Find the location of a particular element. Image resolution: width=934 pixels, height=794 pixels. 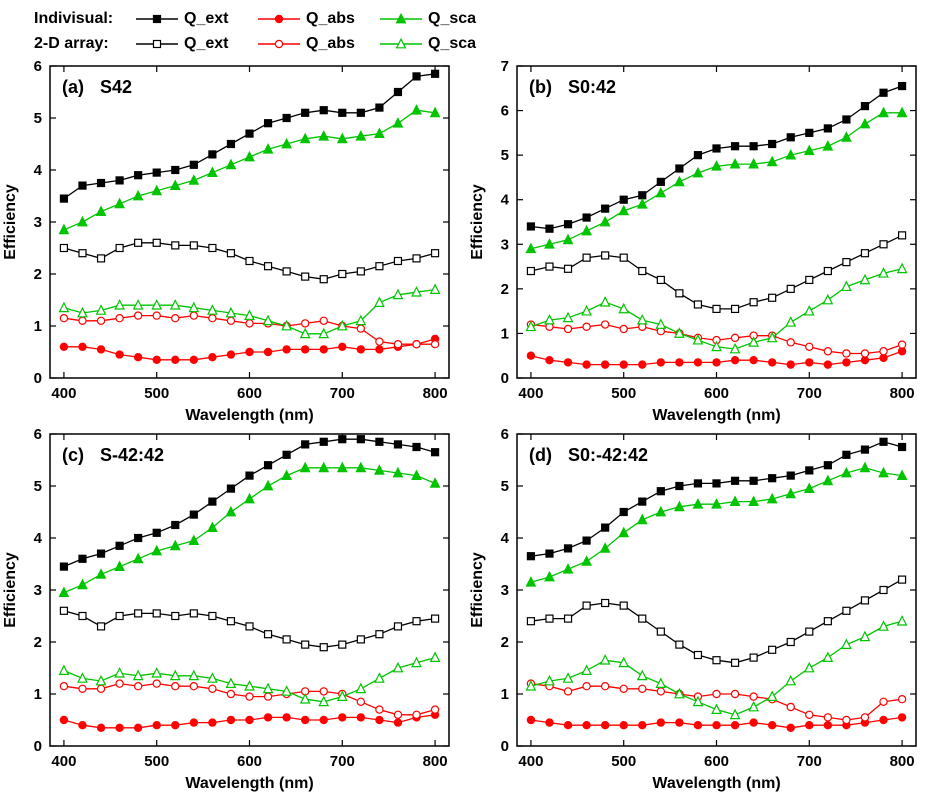

qext-array-marker-icon is located at coordinates (157, 43).